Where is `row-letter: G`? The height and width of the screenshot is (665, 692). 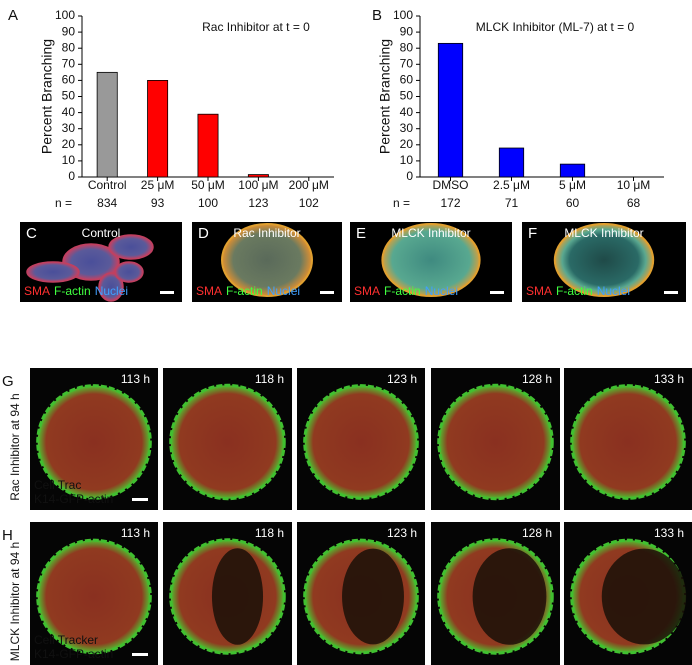
row-letter: G is located at coordinates (8, 381).